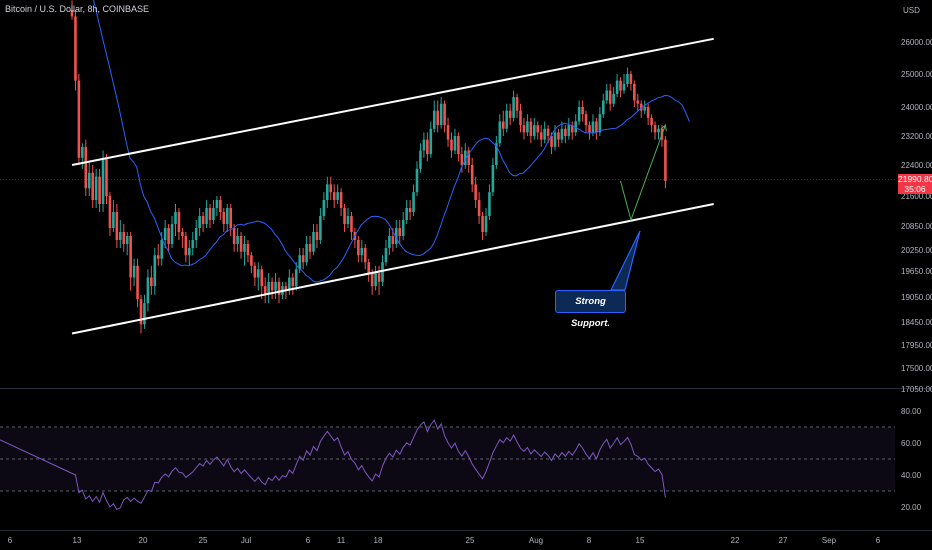  I want to click on rsi-axis: 80.00 60.00 40.00 20.00, so click(911, 459).